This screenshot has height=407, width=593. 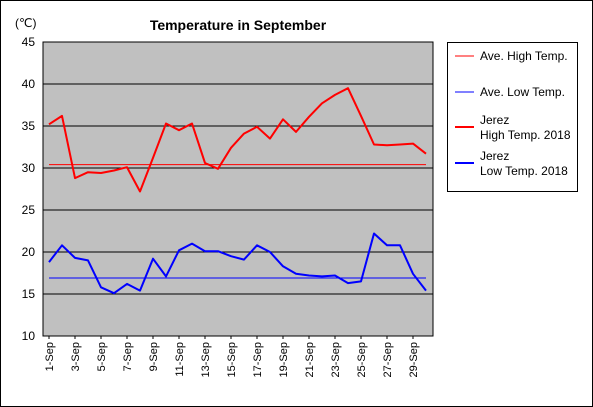 What do you see at coordinates (284, 359) in the screenshot?
I see `x-tick-label: 19-Sep` at bounding box center [284, 359].